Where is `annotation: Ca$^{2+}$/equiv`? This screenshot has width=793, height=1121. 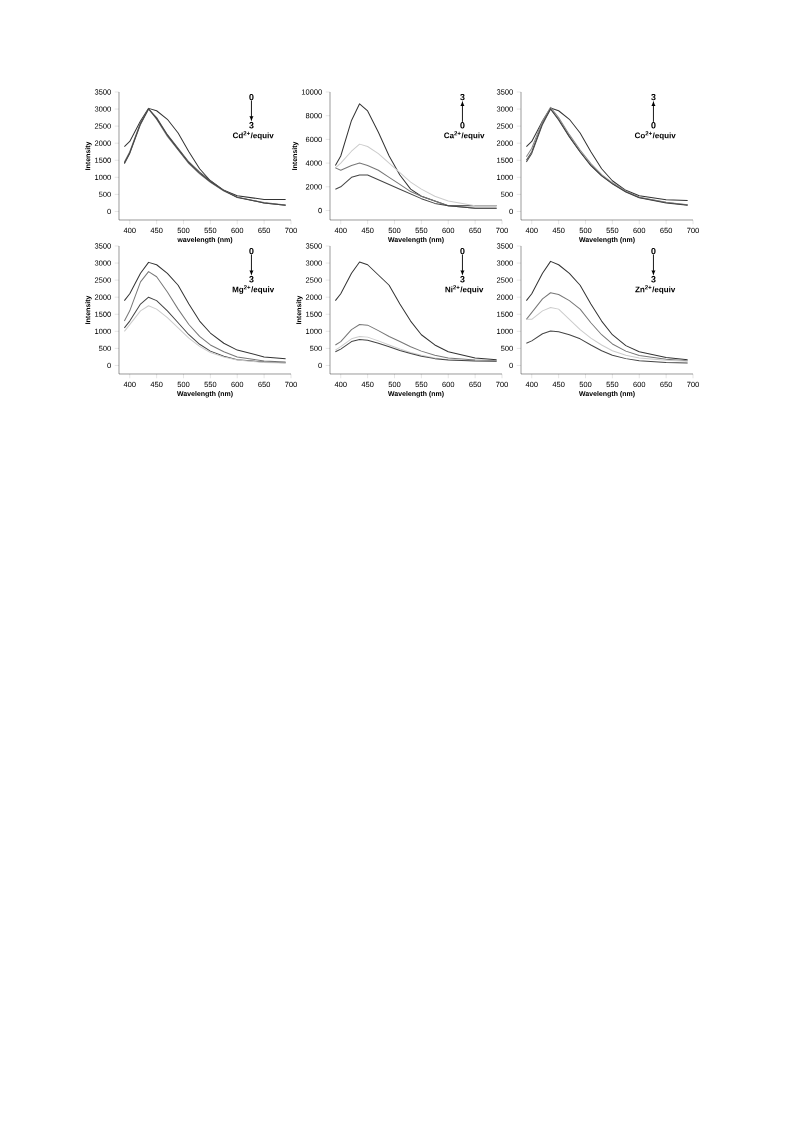 annotation: Ca$^{2+}$/equiv is located at coordinates (464, 135).